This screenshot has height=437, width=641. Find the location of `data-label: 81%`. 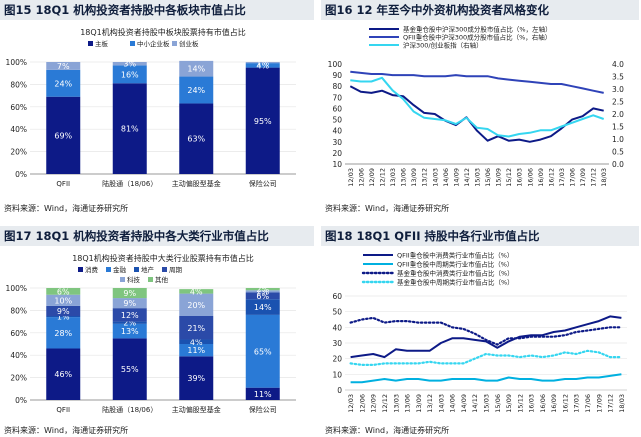

data-label: 81% is located at coordinates (130, 129).